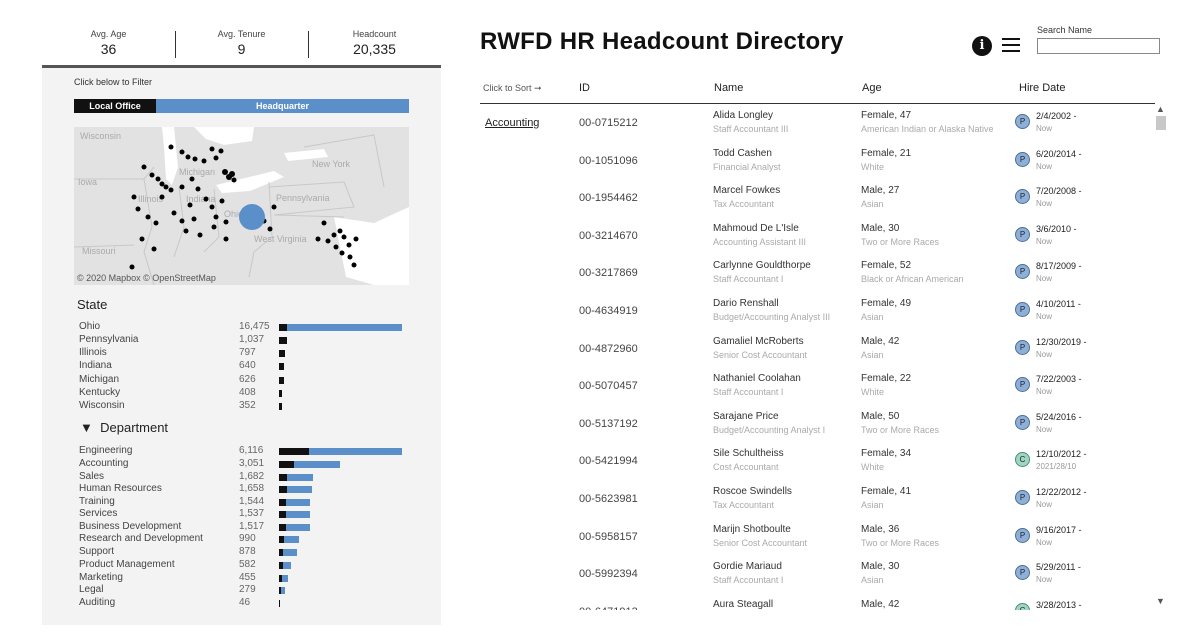 The width and height of the screenshot is (1200, 640). Describe the element at coordinates (756, 228) in the screenshot. I see `employee-name: Mahmoud De L'Isle` at that location.